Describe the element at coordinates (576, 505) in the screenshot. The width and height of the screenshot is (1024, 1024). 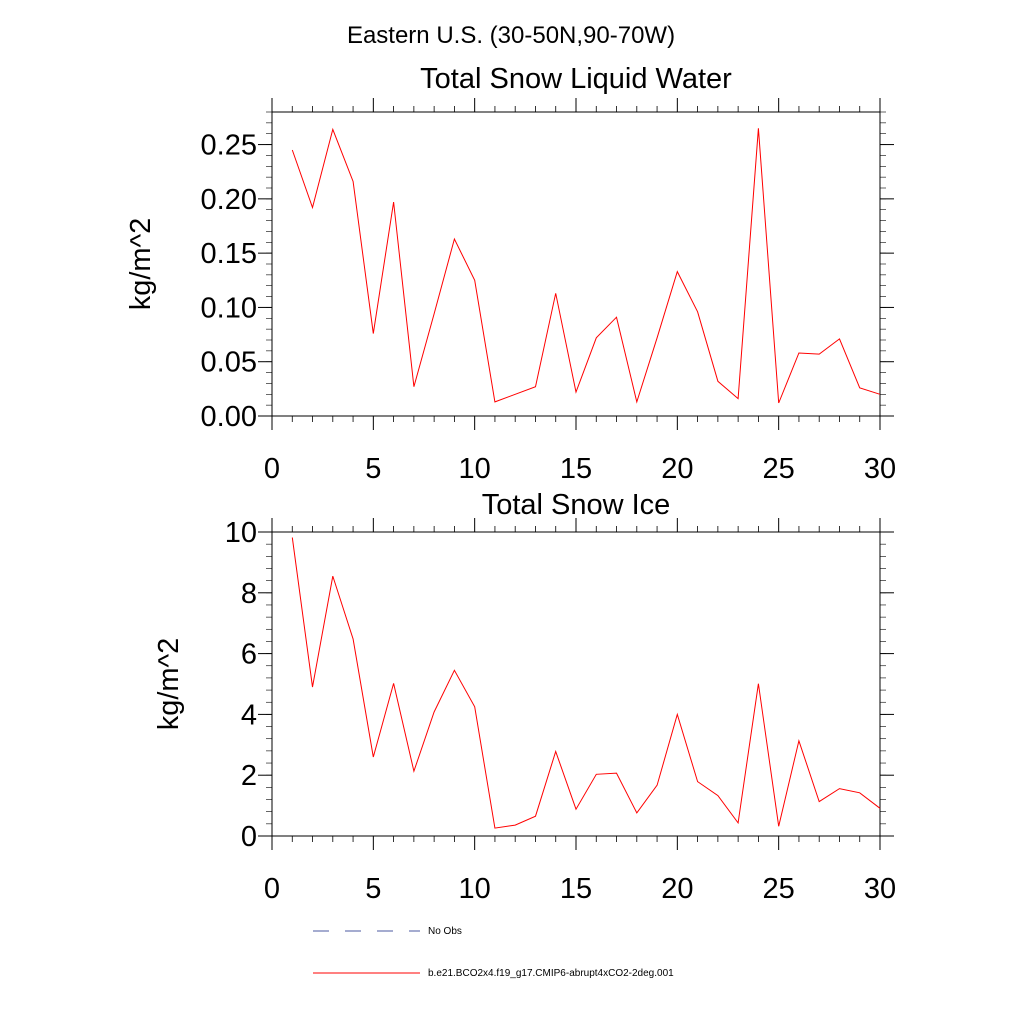
I see `chart-title: Total Snow Ice` at that location.